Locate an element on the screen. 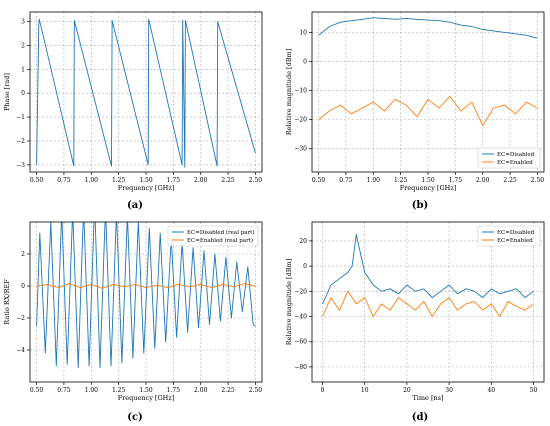  y-tick-label: 3 is located at coordinates (23, 22).